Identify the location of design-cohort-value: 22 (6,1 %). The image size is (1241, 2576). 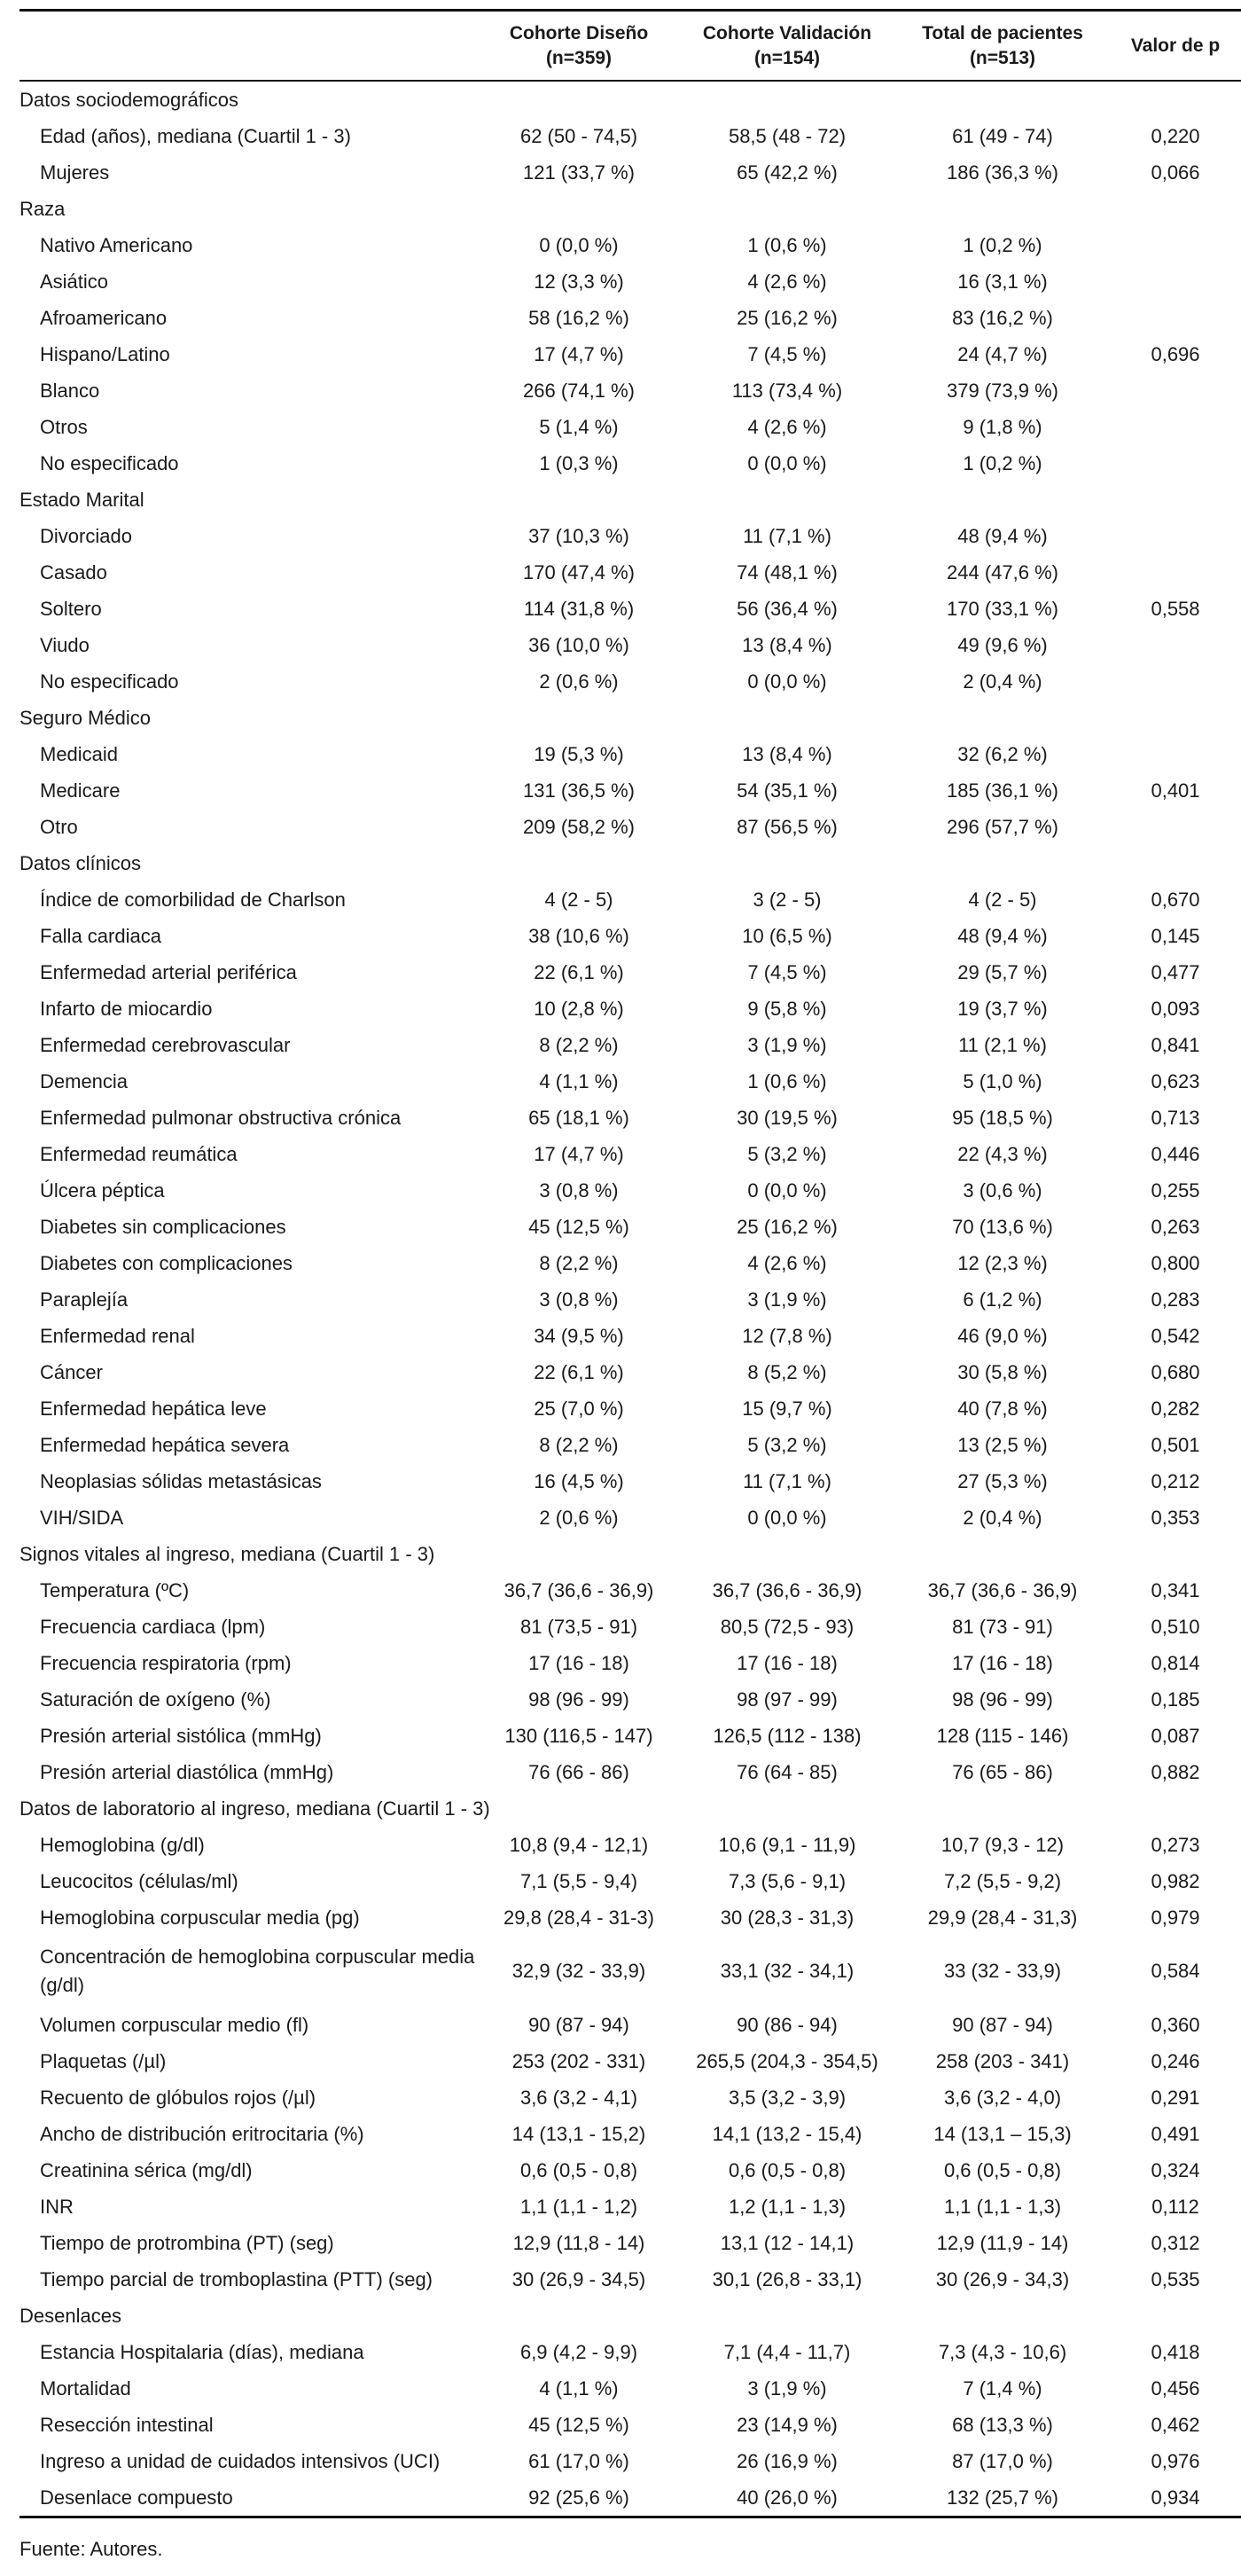
(579, 1371).